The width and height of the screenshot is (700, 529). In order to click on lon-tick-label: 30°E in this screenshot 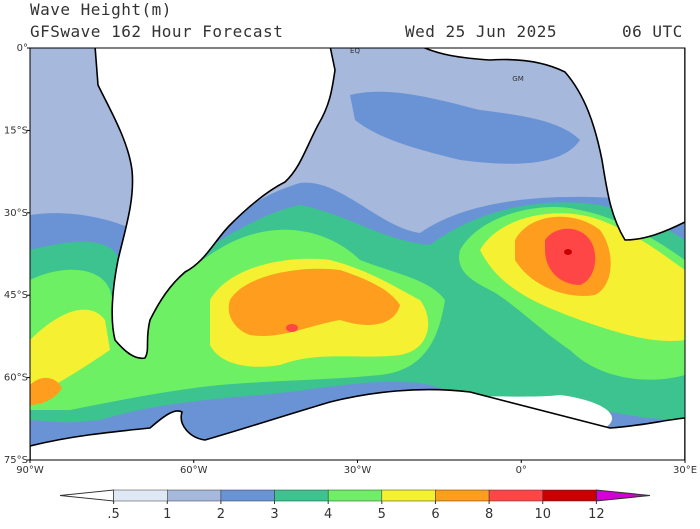, I will do `click(685, 470)`.